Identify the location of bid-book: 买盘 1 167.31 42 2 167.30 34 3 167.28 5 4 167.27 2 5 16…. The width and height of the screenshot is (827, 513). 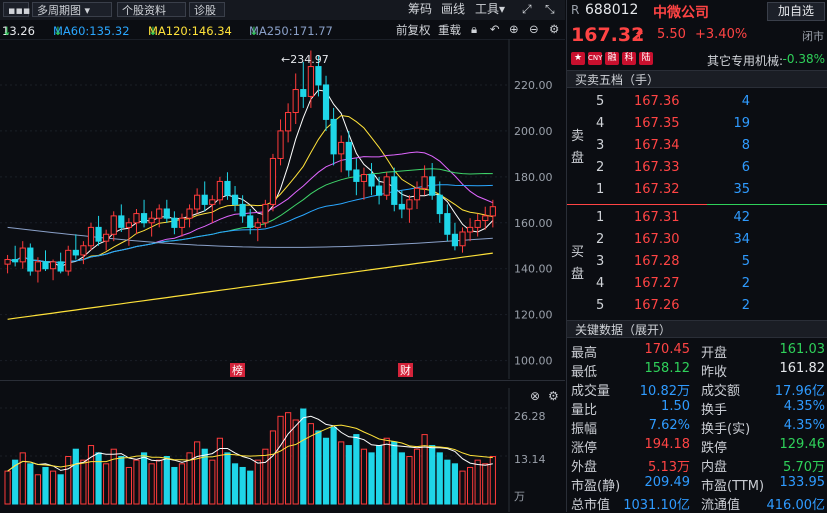
(697, 262).